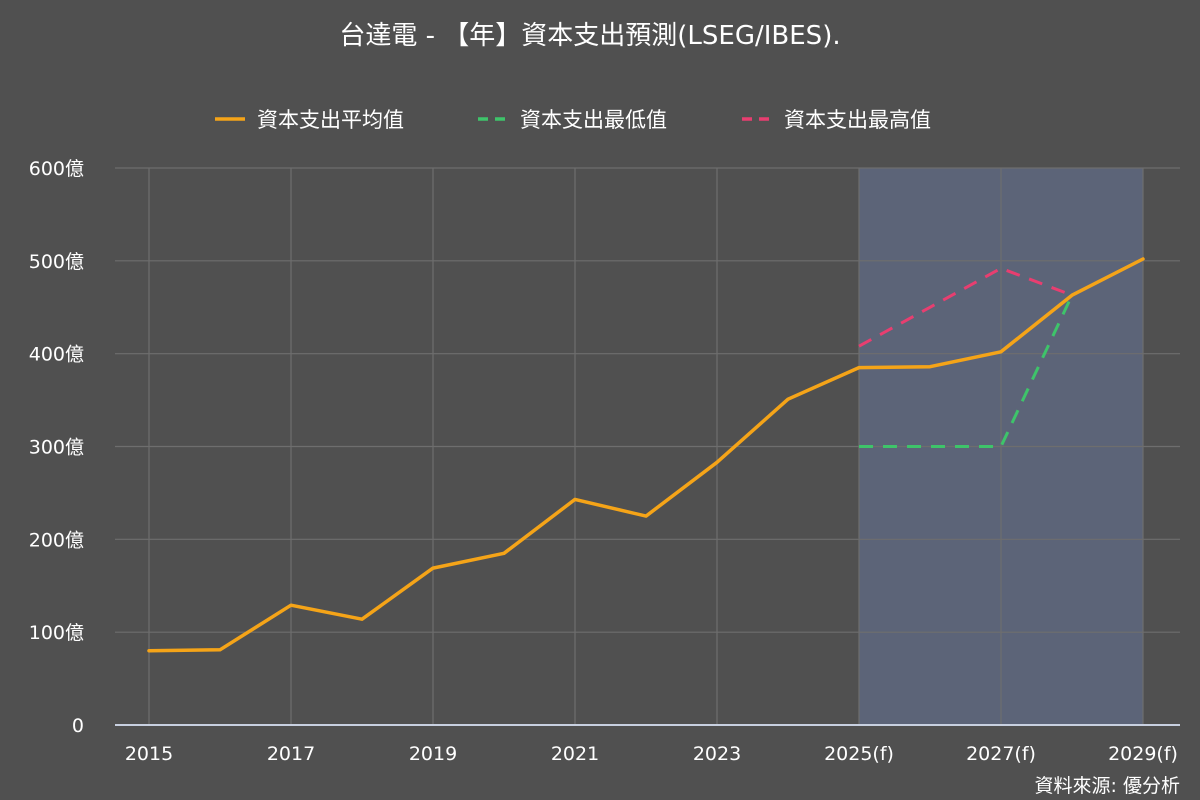 The width and height of the screenshot is (1200, 800). Describe the element at coordinates (717, 754) in the screenshot. I see `x-tick-label: 2023` at that location.